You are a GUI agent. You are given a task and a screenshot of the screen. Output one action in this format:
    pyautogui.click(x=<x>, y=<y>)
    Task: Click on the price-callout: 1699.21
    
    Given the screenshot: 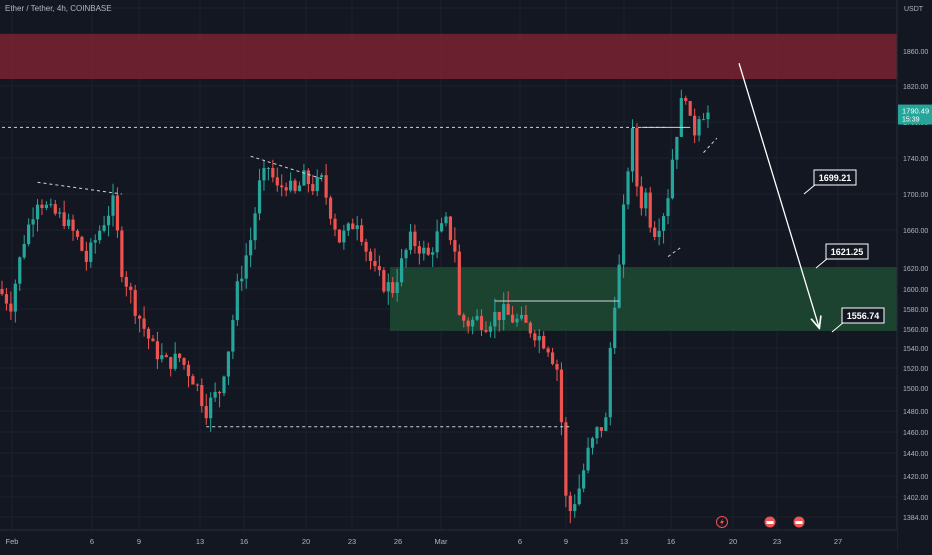 What is the action you would take?
    pyautogui.click(x=830, y=182)
    